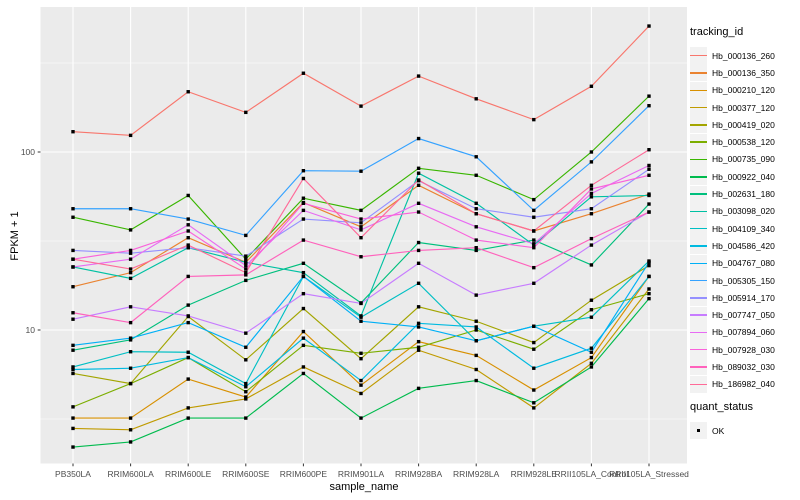 The width and height of the screenshot is (800, 500). I want to click on legend-item: Hb_000922_040, so click(744, 177).